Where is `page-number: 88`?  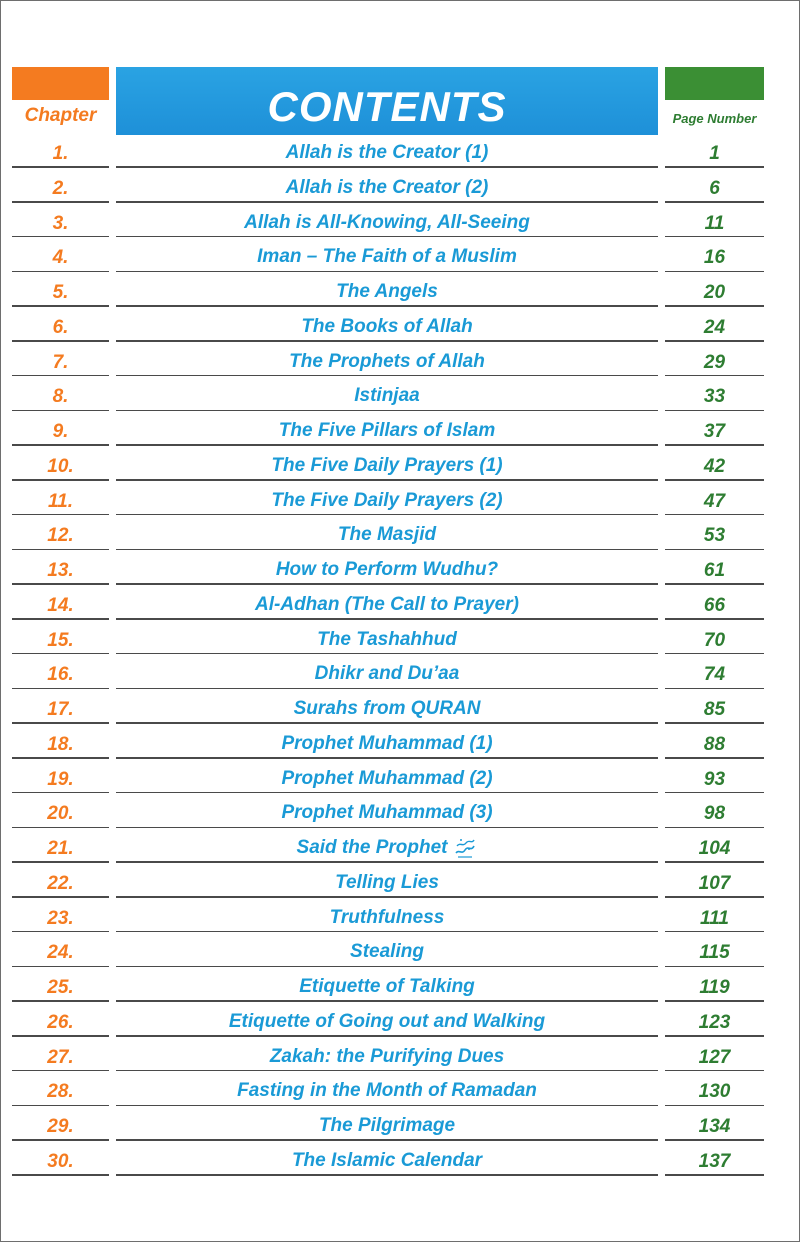
page-number: 88 is located at coordinates (714, 744).